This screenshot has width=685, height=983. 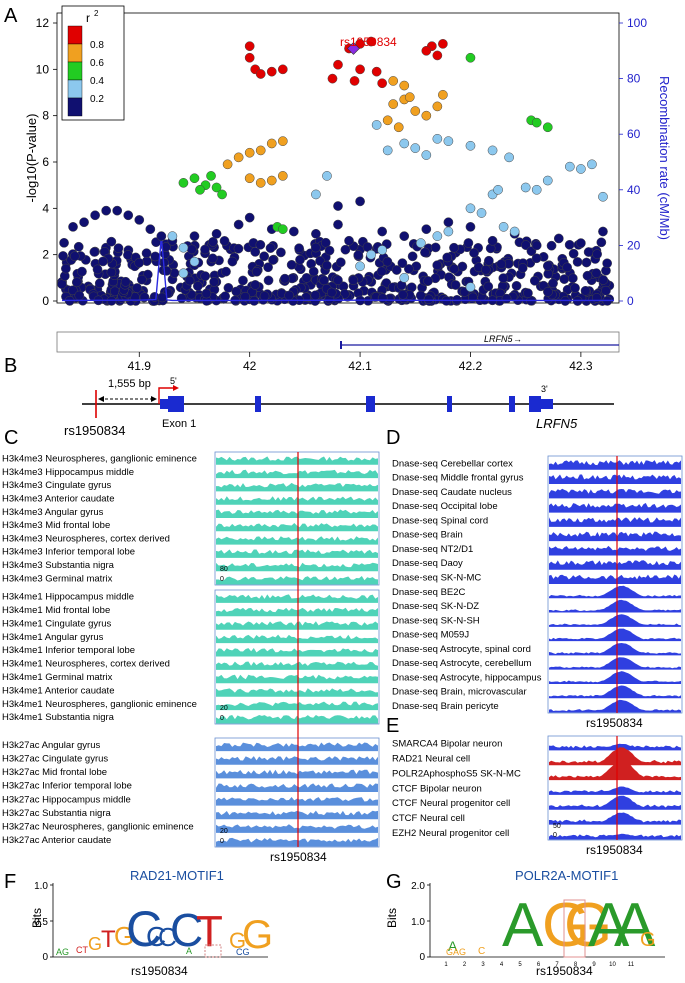 I want to click on logo-letter-f-10: G, so click(x=257, y=935).